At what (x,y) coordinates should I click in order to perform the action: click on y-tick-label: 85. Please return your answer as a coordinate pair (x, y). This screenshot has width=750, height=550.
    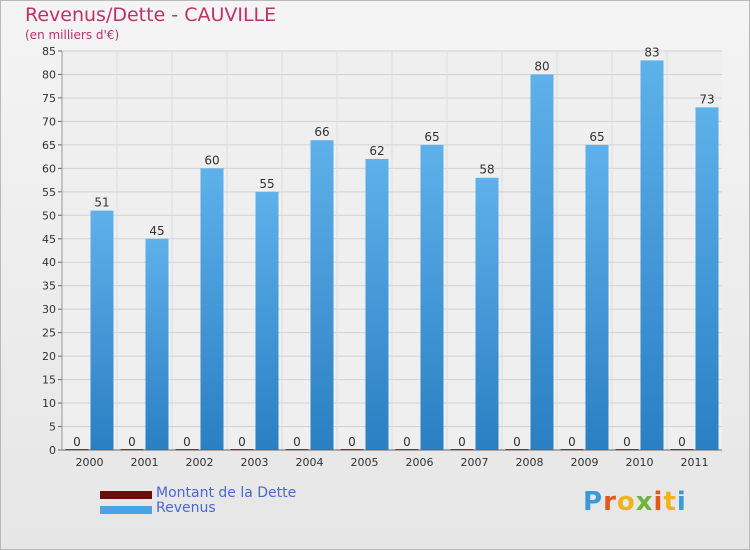
    Looking at the image, I should click on (49, 51).